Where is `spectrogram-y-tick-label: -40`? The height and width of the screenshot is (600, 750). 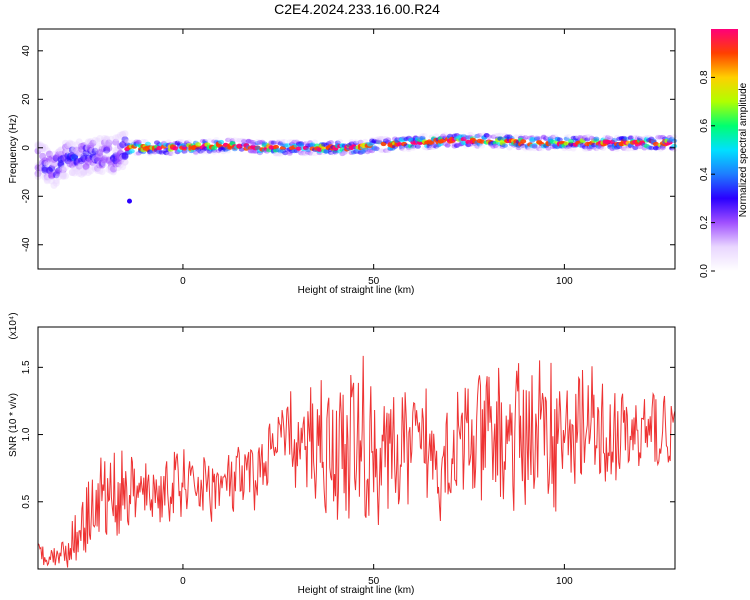 spectrogram-y-tick-label: -40 is located at coordinates (26, 244).